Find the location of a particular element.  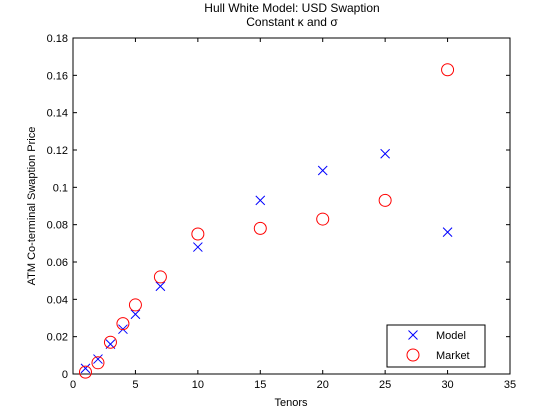

legend-marker-model is located at coordinates (413, 335).